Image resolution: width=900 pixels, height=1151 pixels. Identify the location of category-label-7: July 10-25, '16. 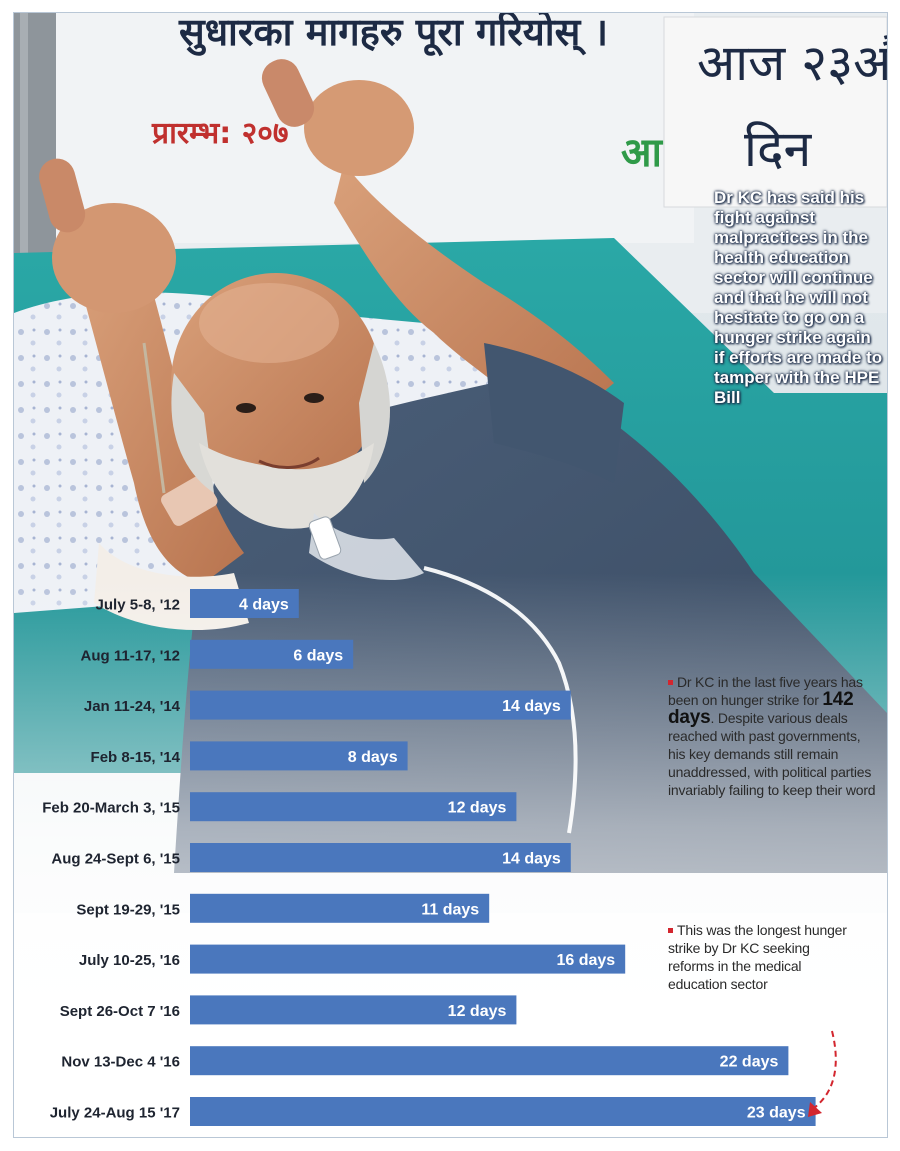
(129, 960).